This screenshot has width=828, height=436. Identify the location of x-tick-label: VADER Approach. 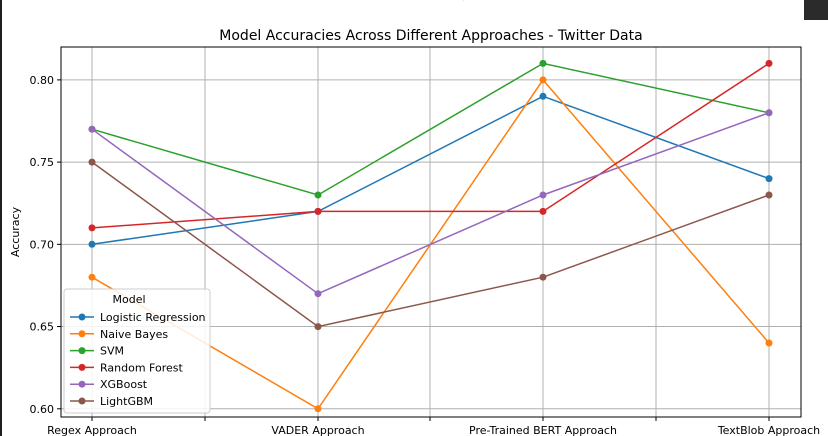
(317, 430).